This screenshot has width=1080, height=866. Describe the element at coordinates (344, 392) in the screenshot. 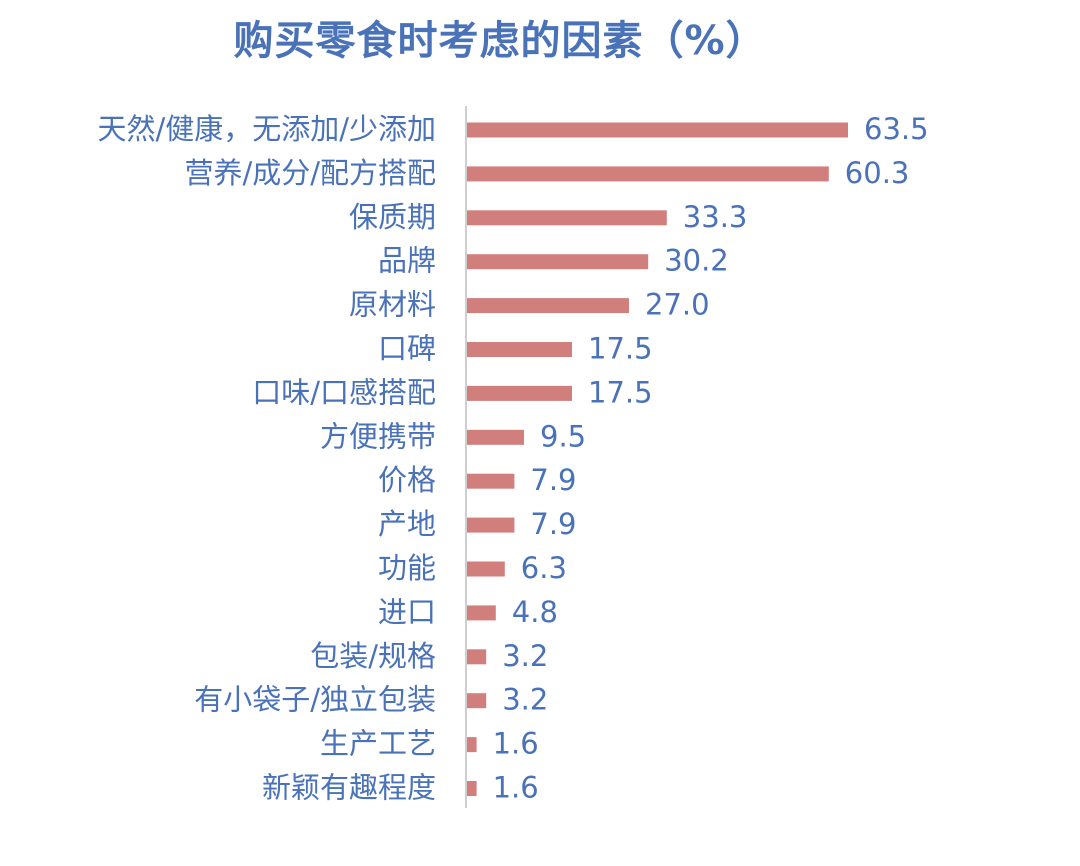

I see `category-label: 口味/口感搭配` at that location.